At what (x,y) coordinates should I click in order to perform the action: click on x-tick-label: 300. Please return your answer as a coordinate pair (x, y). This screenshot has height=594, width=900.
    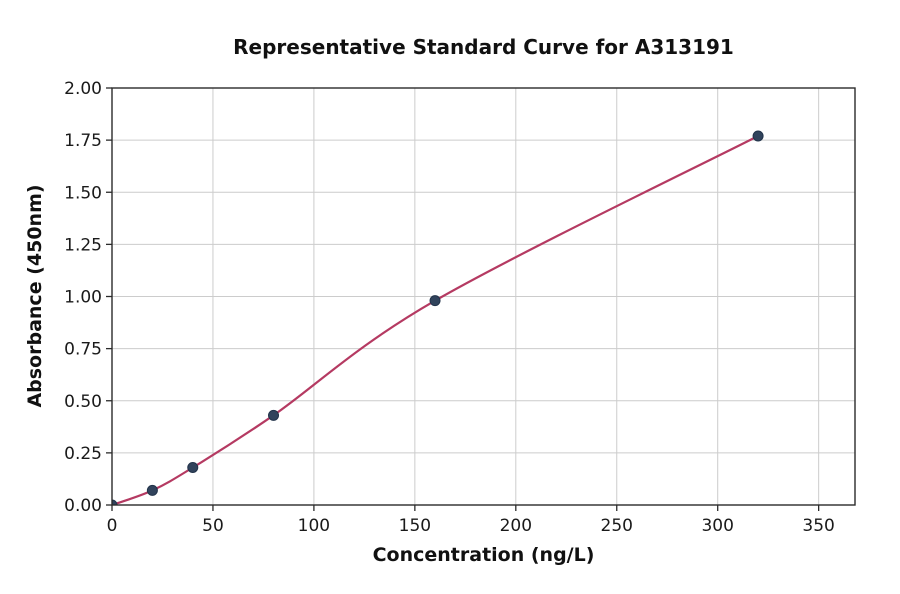
    Looking at the image, I should click on (717, 526).